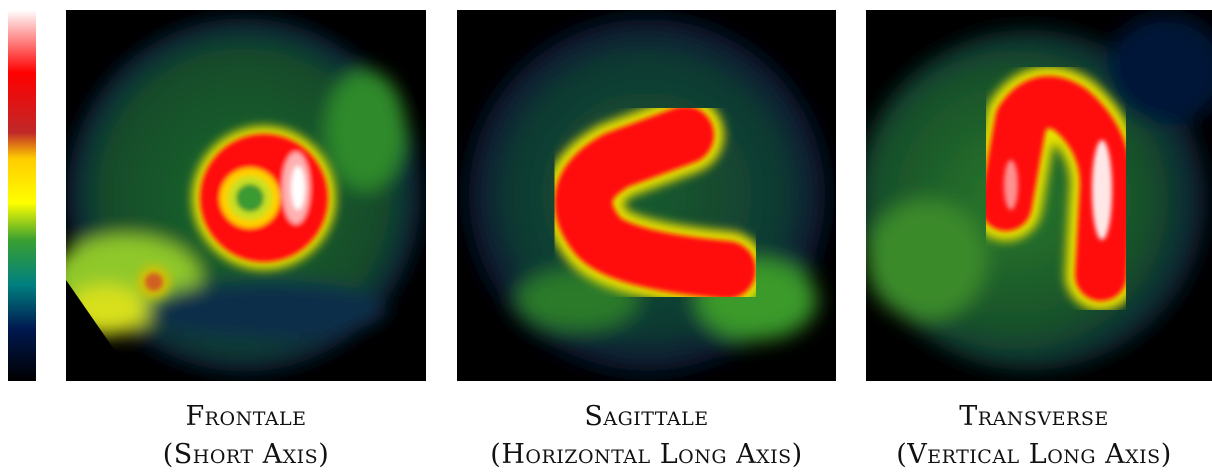  I want to click on frontale-title: Frontale, so click(246, 416).